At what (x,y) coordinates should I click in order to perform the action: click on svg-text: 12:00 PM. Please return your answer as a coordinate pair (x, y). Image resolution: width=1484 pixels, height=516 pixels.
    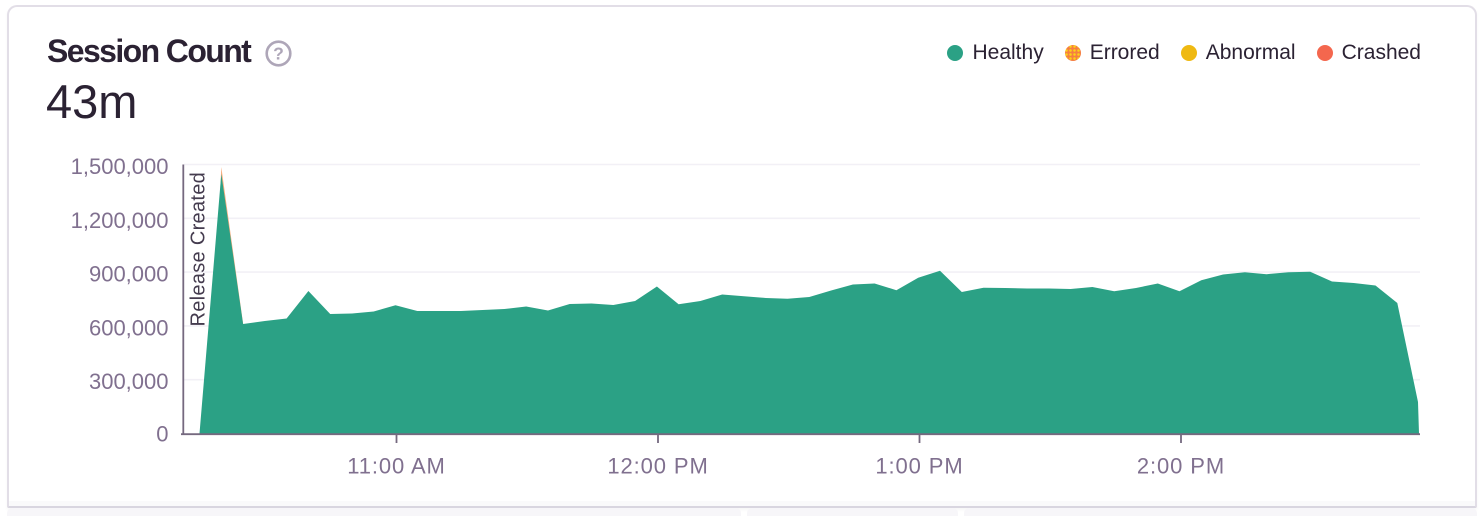
    Looking at the image, I should click on (657, 465).